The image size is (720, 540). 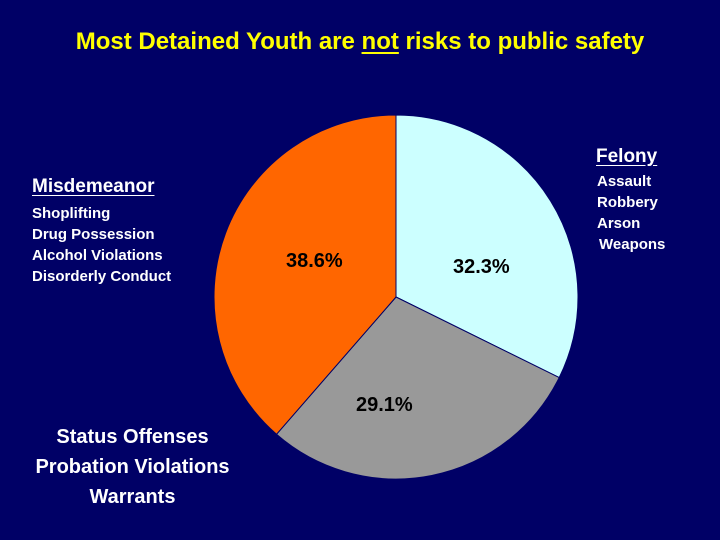 I want to click on slice-label-misdemeanor: 38.6%, so click(x=314, y=261).